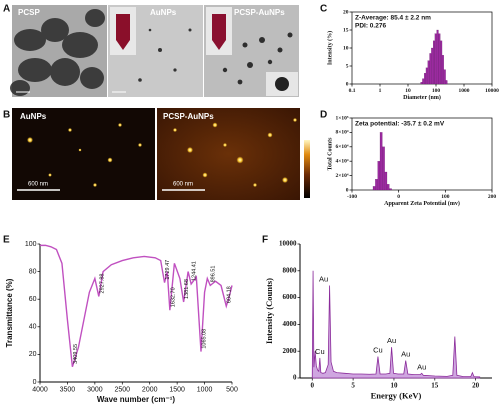 The width and height of the screenshot is (500, 415). What do you see at coordinates (58, 51) in the screenshot?
I see `tem-image: PCSP` at bounding box center [58, 51].